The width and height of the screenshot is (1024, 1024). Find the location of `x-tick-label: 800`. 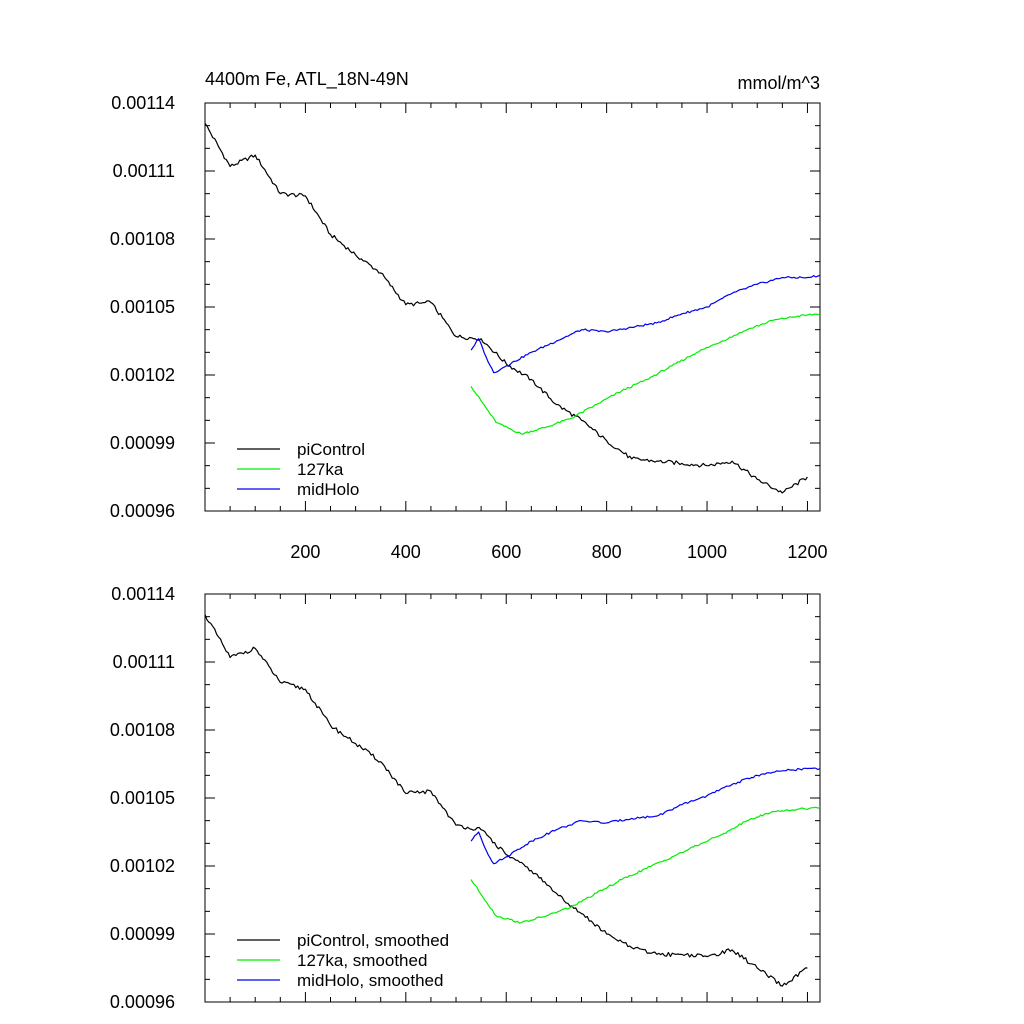

x-tick-label: 800 is located at coordinates (607, 552).